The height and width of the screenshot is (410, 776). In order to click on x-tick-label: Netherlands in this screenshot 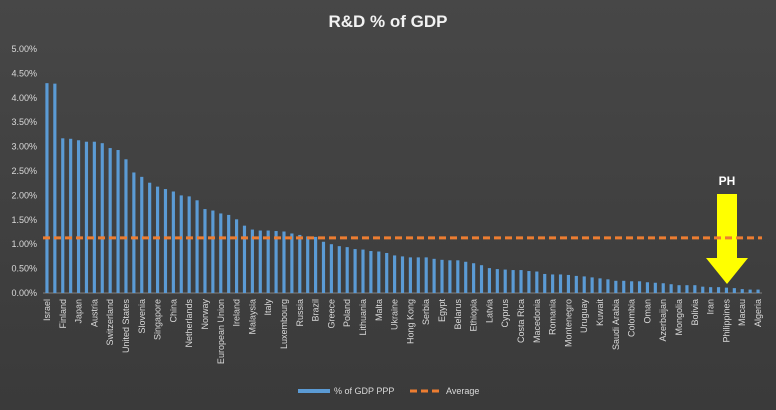, I will do `click(189, 323)`.